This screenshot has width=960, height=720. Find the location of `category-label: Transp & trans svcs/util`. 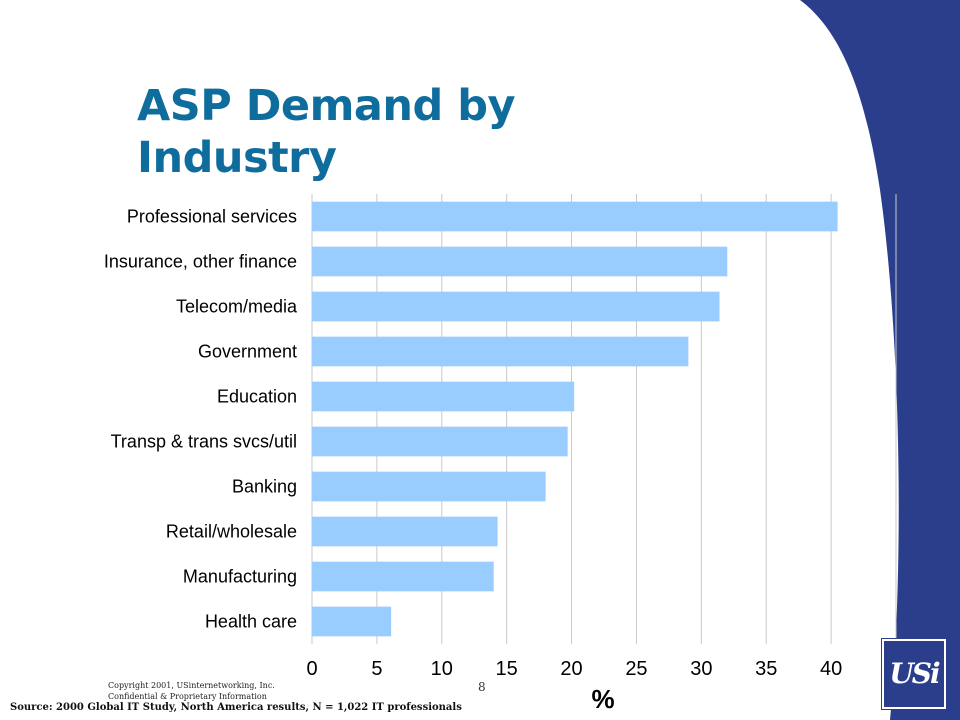

category-label: Transp & trans svcs/util is located at coordinates (204, 442).